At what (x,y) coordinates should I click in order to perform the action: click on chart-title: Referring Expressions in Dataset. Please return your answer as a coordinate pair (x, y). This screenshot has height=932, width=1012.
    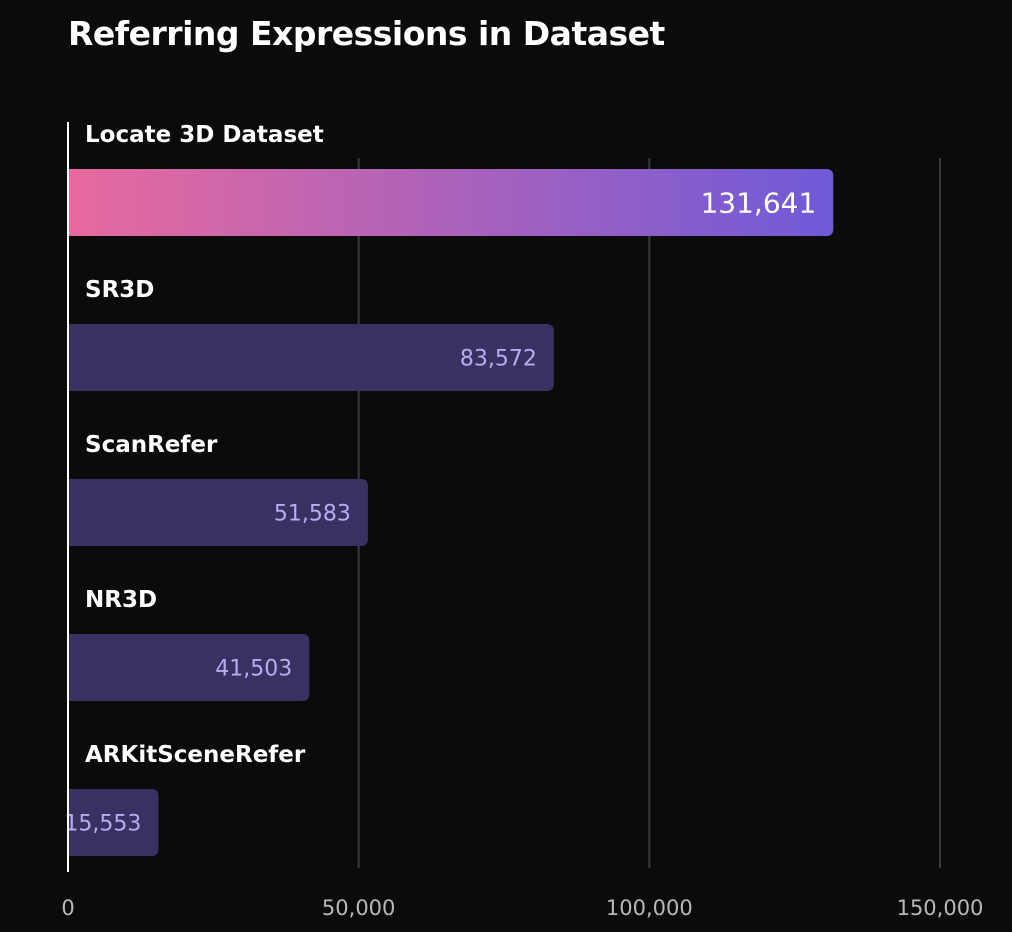
    Looking at the image, I should click on (366, 33).